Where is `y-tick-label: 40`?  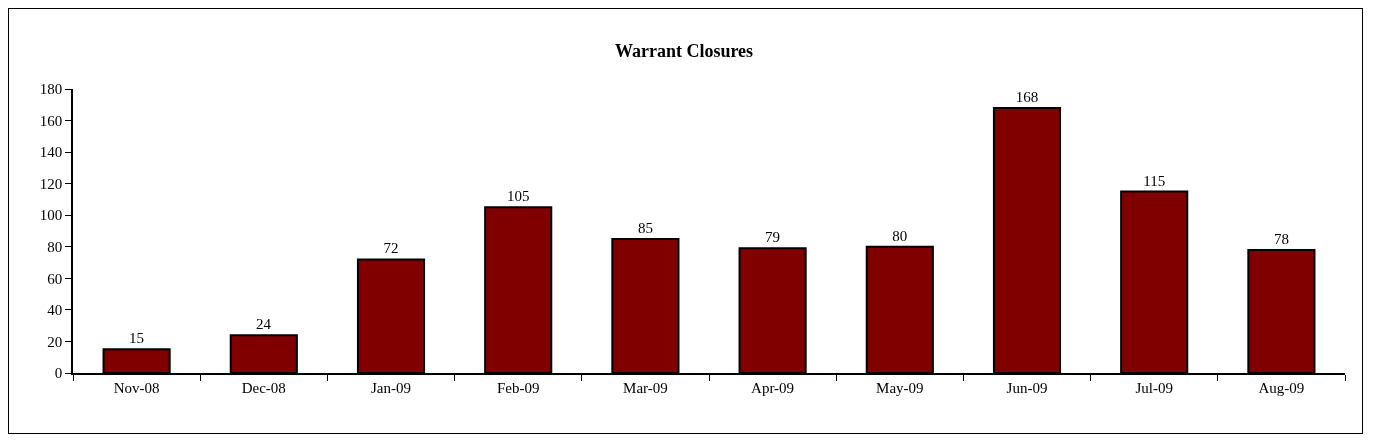
y-tick-label: 40 is located at coordinates (55, 310).